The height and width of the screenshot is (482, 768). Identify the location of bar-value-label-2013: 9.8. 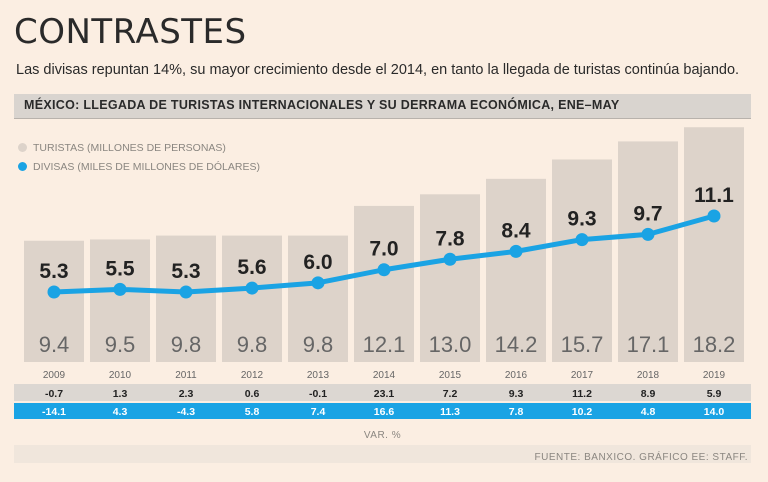
(318, 344).